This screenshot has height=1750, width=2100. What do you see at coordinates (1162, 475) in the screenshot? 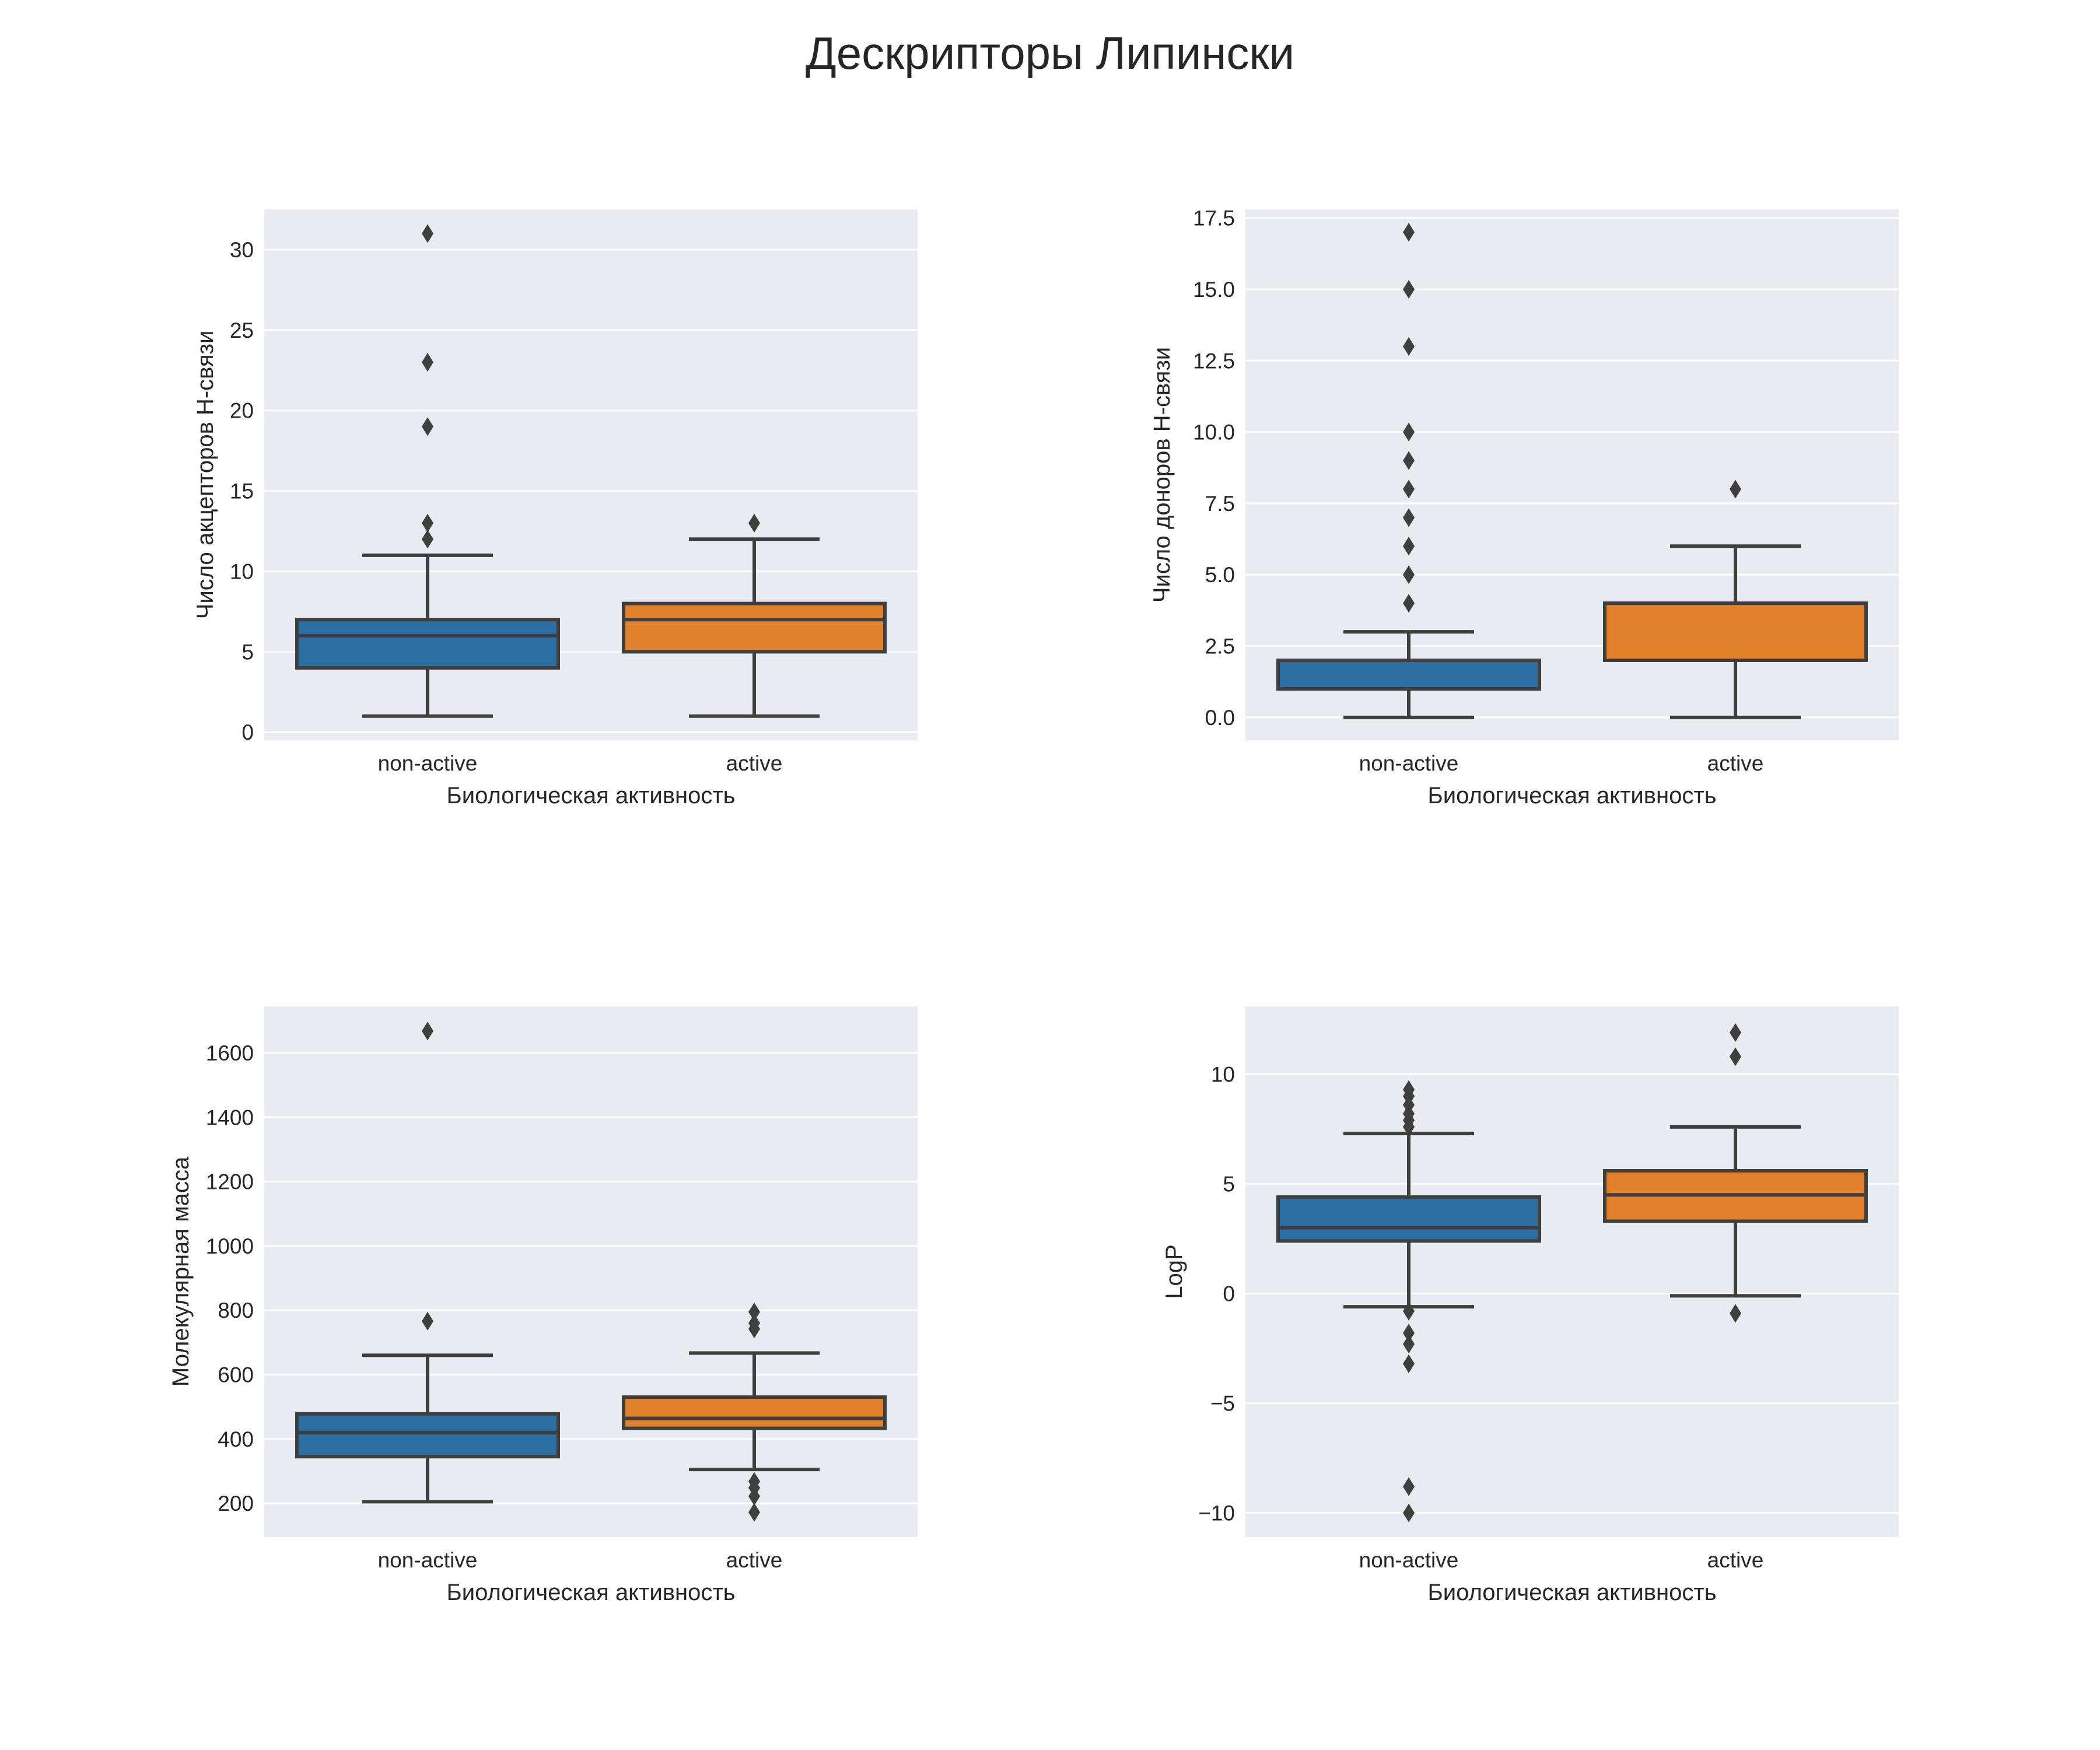
I see `y-axis-label: Число доноров Н-связи` at bounding box center [1162, 475].